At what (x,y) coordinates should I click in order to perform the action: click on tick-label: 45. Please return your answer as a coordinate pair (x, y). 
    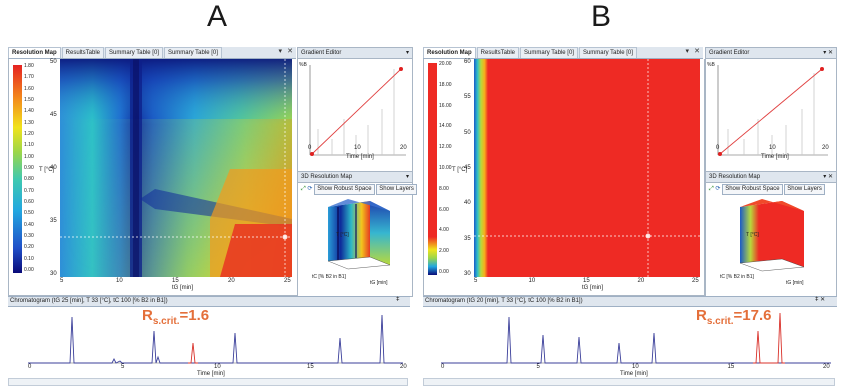
    Looking at the image, I should click on (467, 168).